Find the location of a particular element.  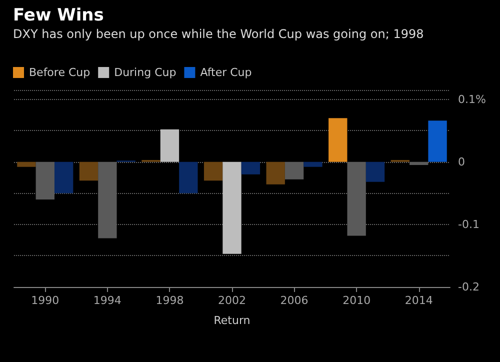

x-tick-label: 1998 is located at coordinates (170, 300).